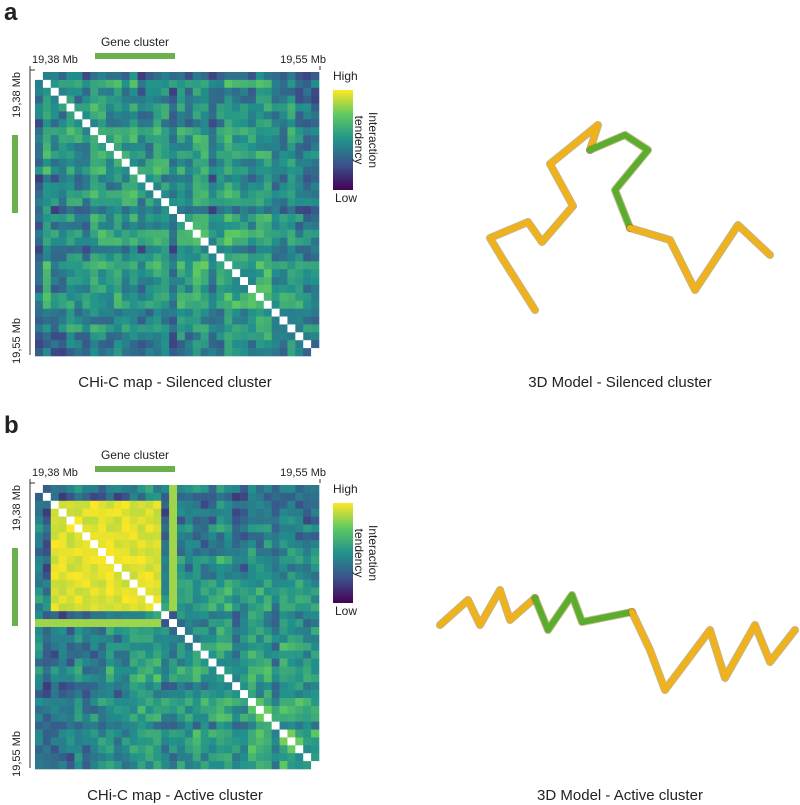  Describe the element at coordinates (343, 140) in the screenshot. I see `colorbar` at that location.